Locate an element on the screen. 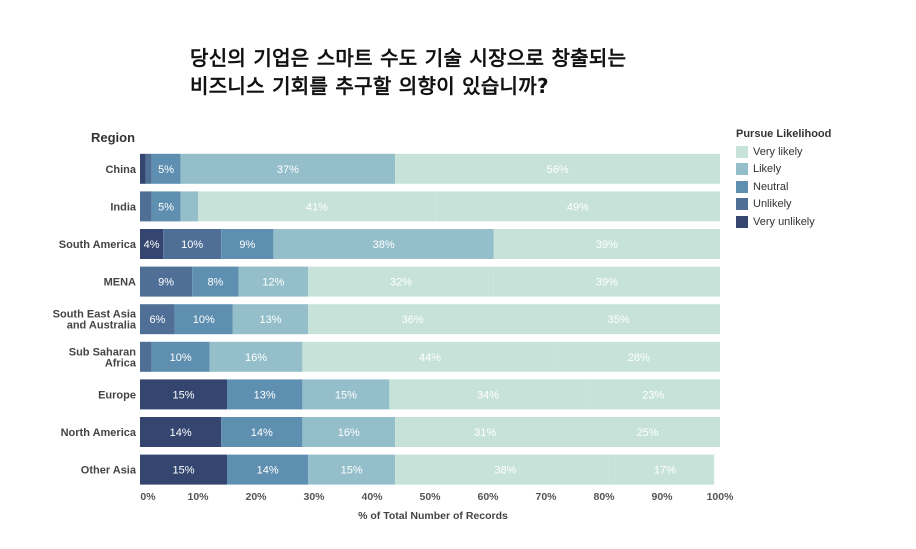 The image size is (916, 549). data-label: 10% is located at coordinates (192, 245).